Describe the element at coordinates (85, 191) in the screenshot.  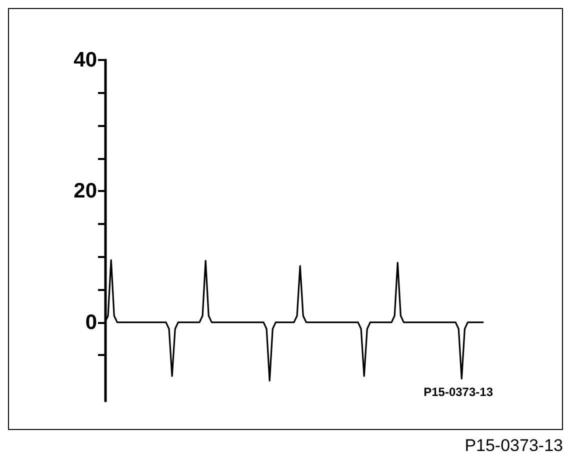
I see `y-tick-label: 20` at that location.